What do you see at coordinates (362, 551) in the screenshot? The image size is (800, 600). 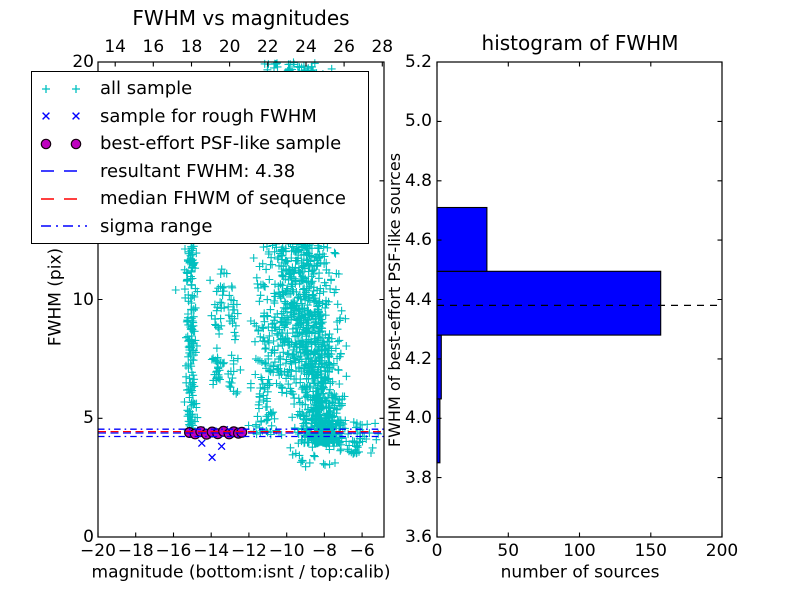 I see `left-xaxis-tick-label: −6` at bounding box center [362, 551].